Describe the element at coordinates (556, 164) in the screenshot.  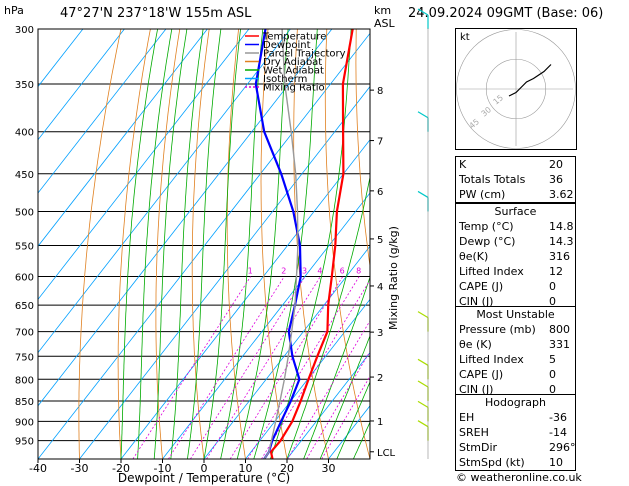
I see `index-value: 20` at that location.